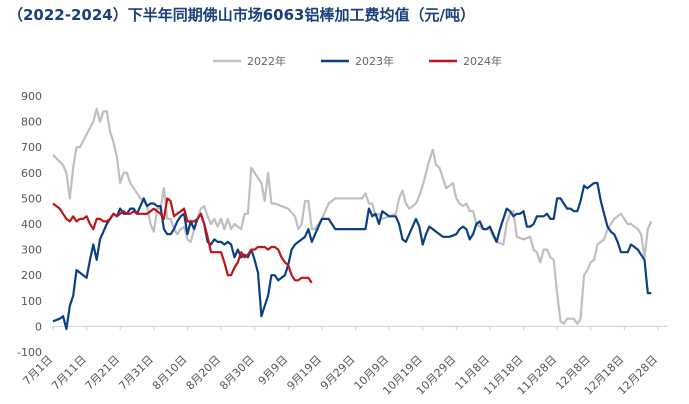 The width and height of the screenshot is (689, 404). What do you see at coordinates (136, 373) in the screenshot?
I see `x-tick-label: 7月31日` at bounding box center [136, 373].